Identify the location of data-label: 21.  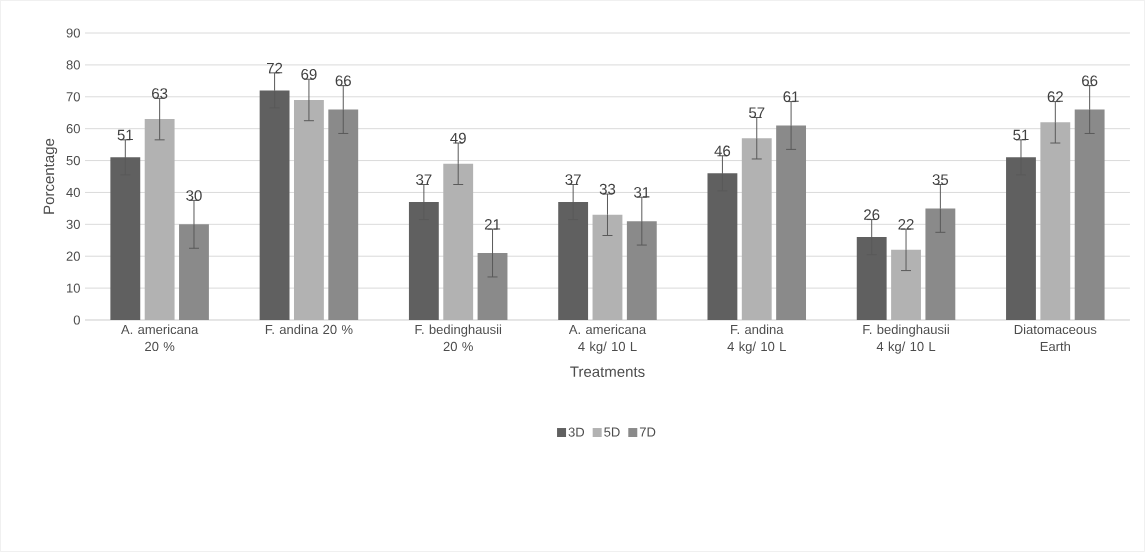
(492, 224).